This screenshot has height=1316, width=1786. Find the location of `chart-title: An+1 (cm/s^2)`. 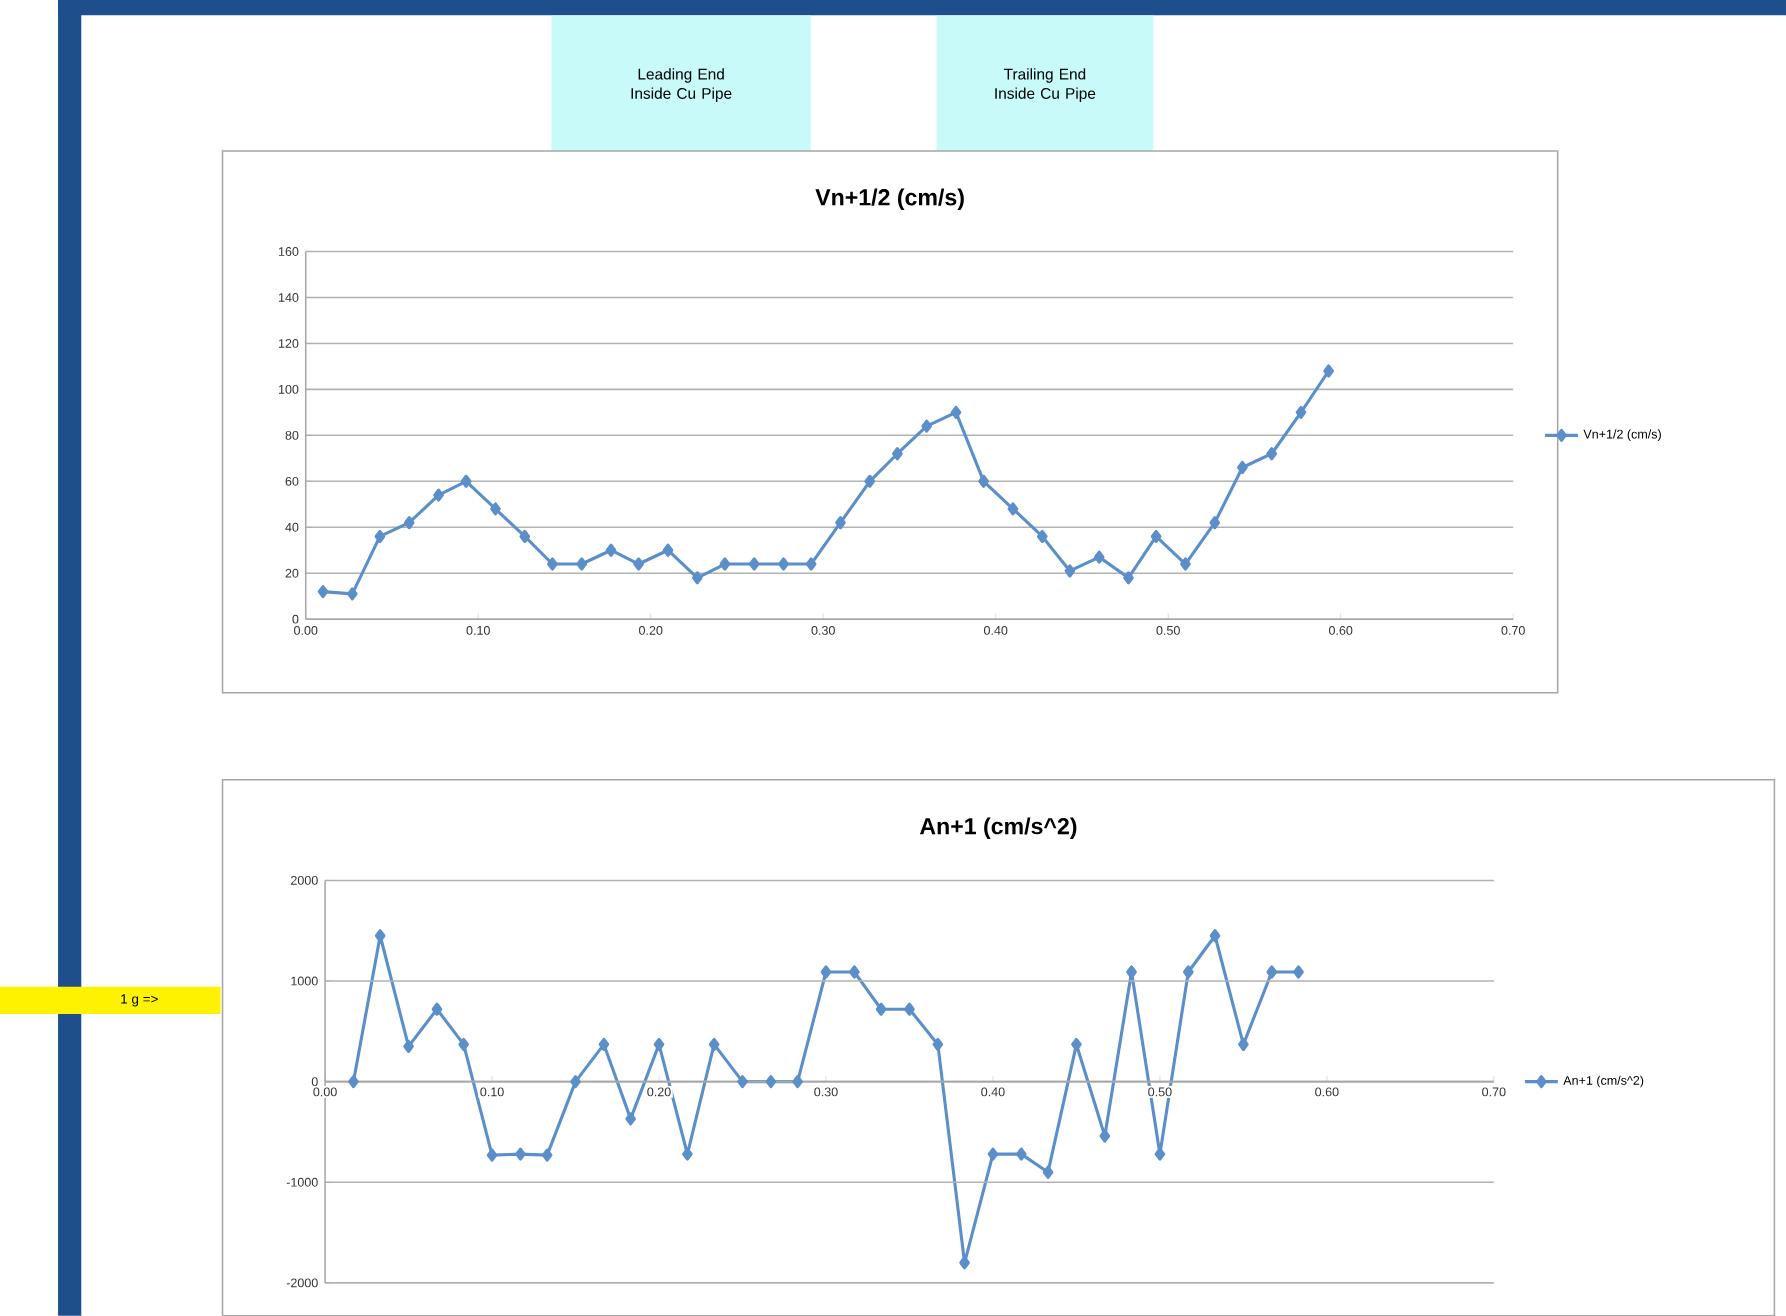

chart-title: An+1 (cm/s^2) is located at coordinates (998, 828).